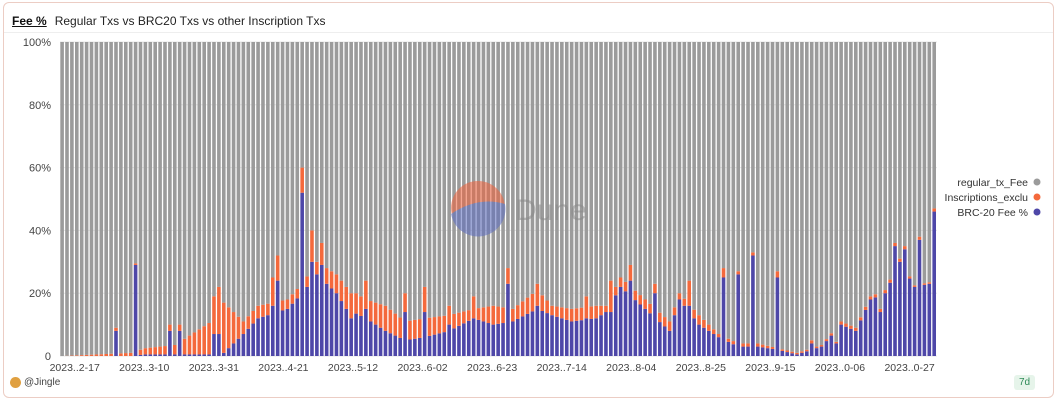 Image resolution: width=1059 pixels, height=403 pixels. What do you see at coordinates (35, 382) in the screenshot?
I see `author-attribution: @Jingle` at bounding box center [35, 382].